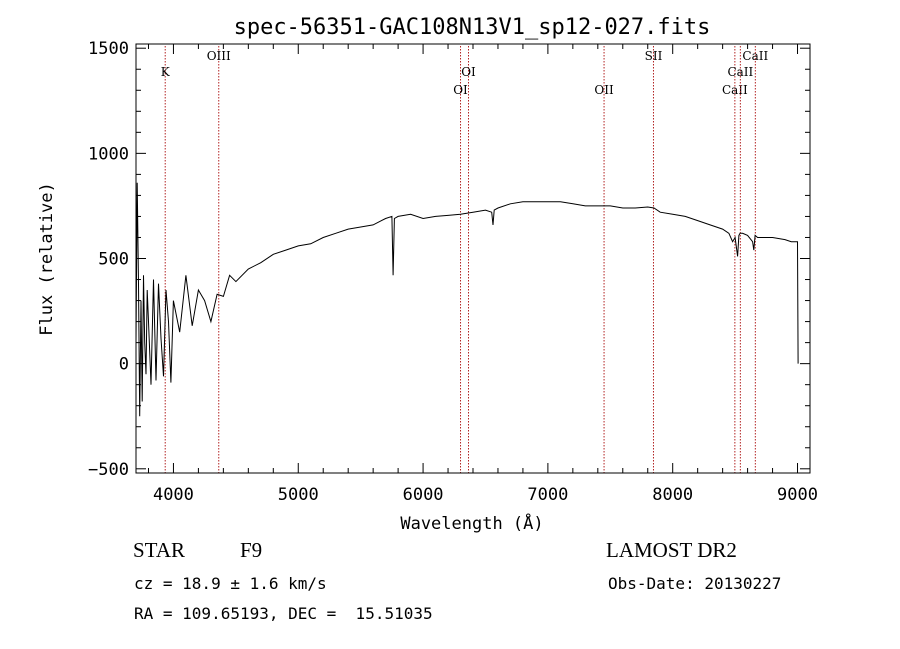 The height and width of the screenshot is (649, 900). I want to click on x-tick-label: 8000, so click(672, 495).